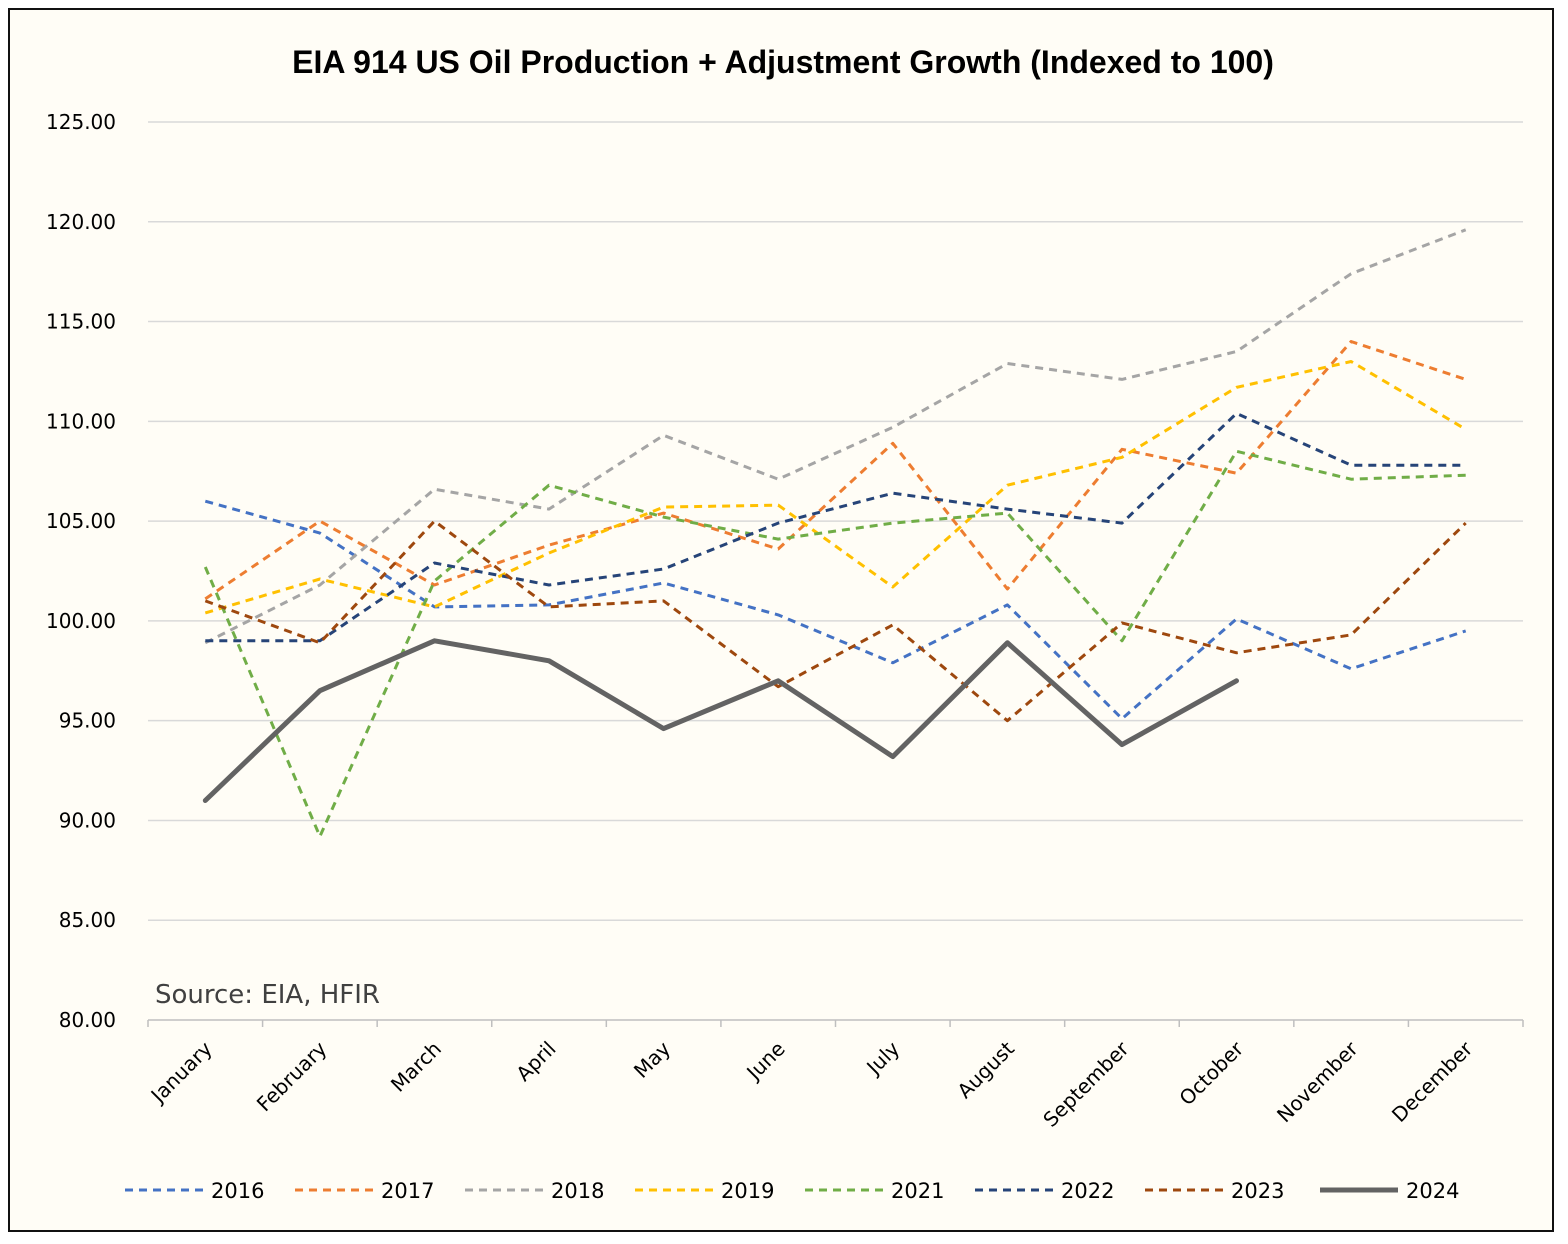 Image resolution: width=1568 pixels, height=1244 pixels. What do you see at coordinates (1212, 1073) in the screenshot?
I see `x-tick-label: October` at bounding box center [1212, 1073].